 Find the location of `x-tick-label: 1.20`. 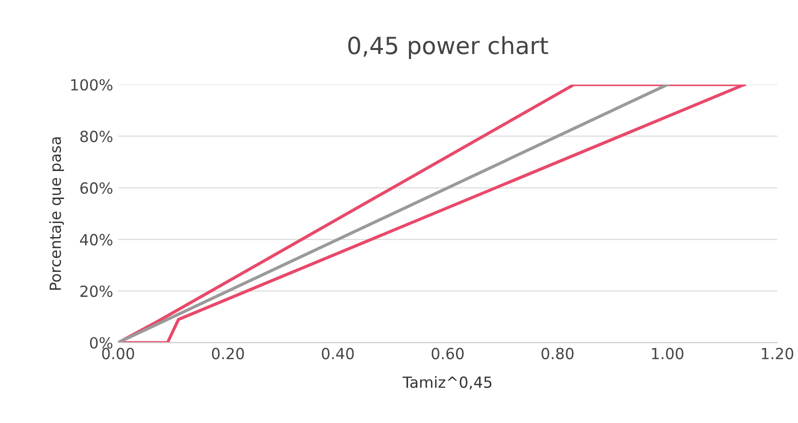

x-tick-label: 1.20 is located at coordinates (778, 354).